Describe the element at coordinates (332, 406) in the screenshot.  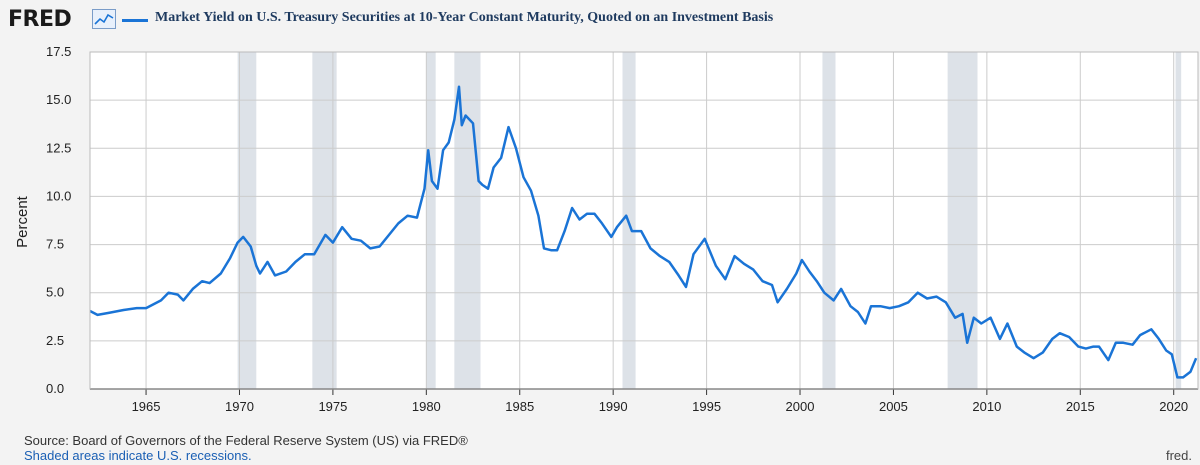
I see `x-tick-label: 1975` at that location.